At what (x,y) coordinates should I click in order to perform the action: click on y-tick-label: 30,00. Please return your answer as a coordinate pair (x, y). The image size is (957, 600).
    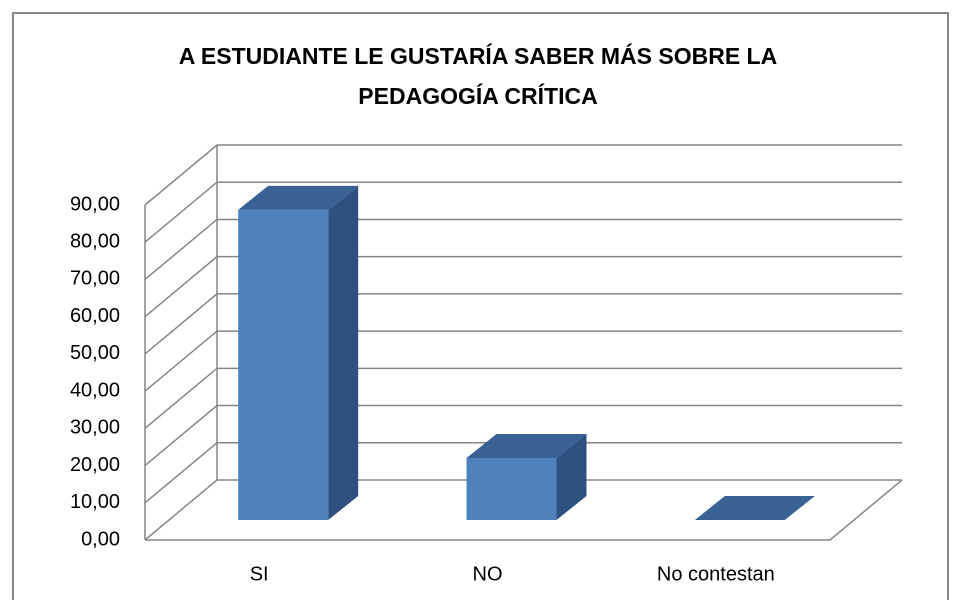
    Looking at the image, I should click on (95, 428).